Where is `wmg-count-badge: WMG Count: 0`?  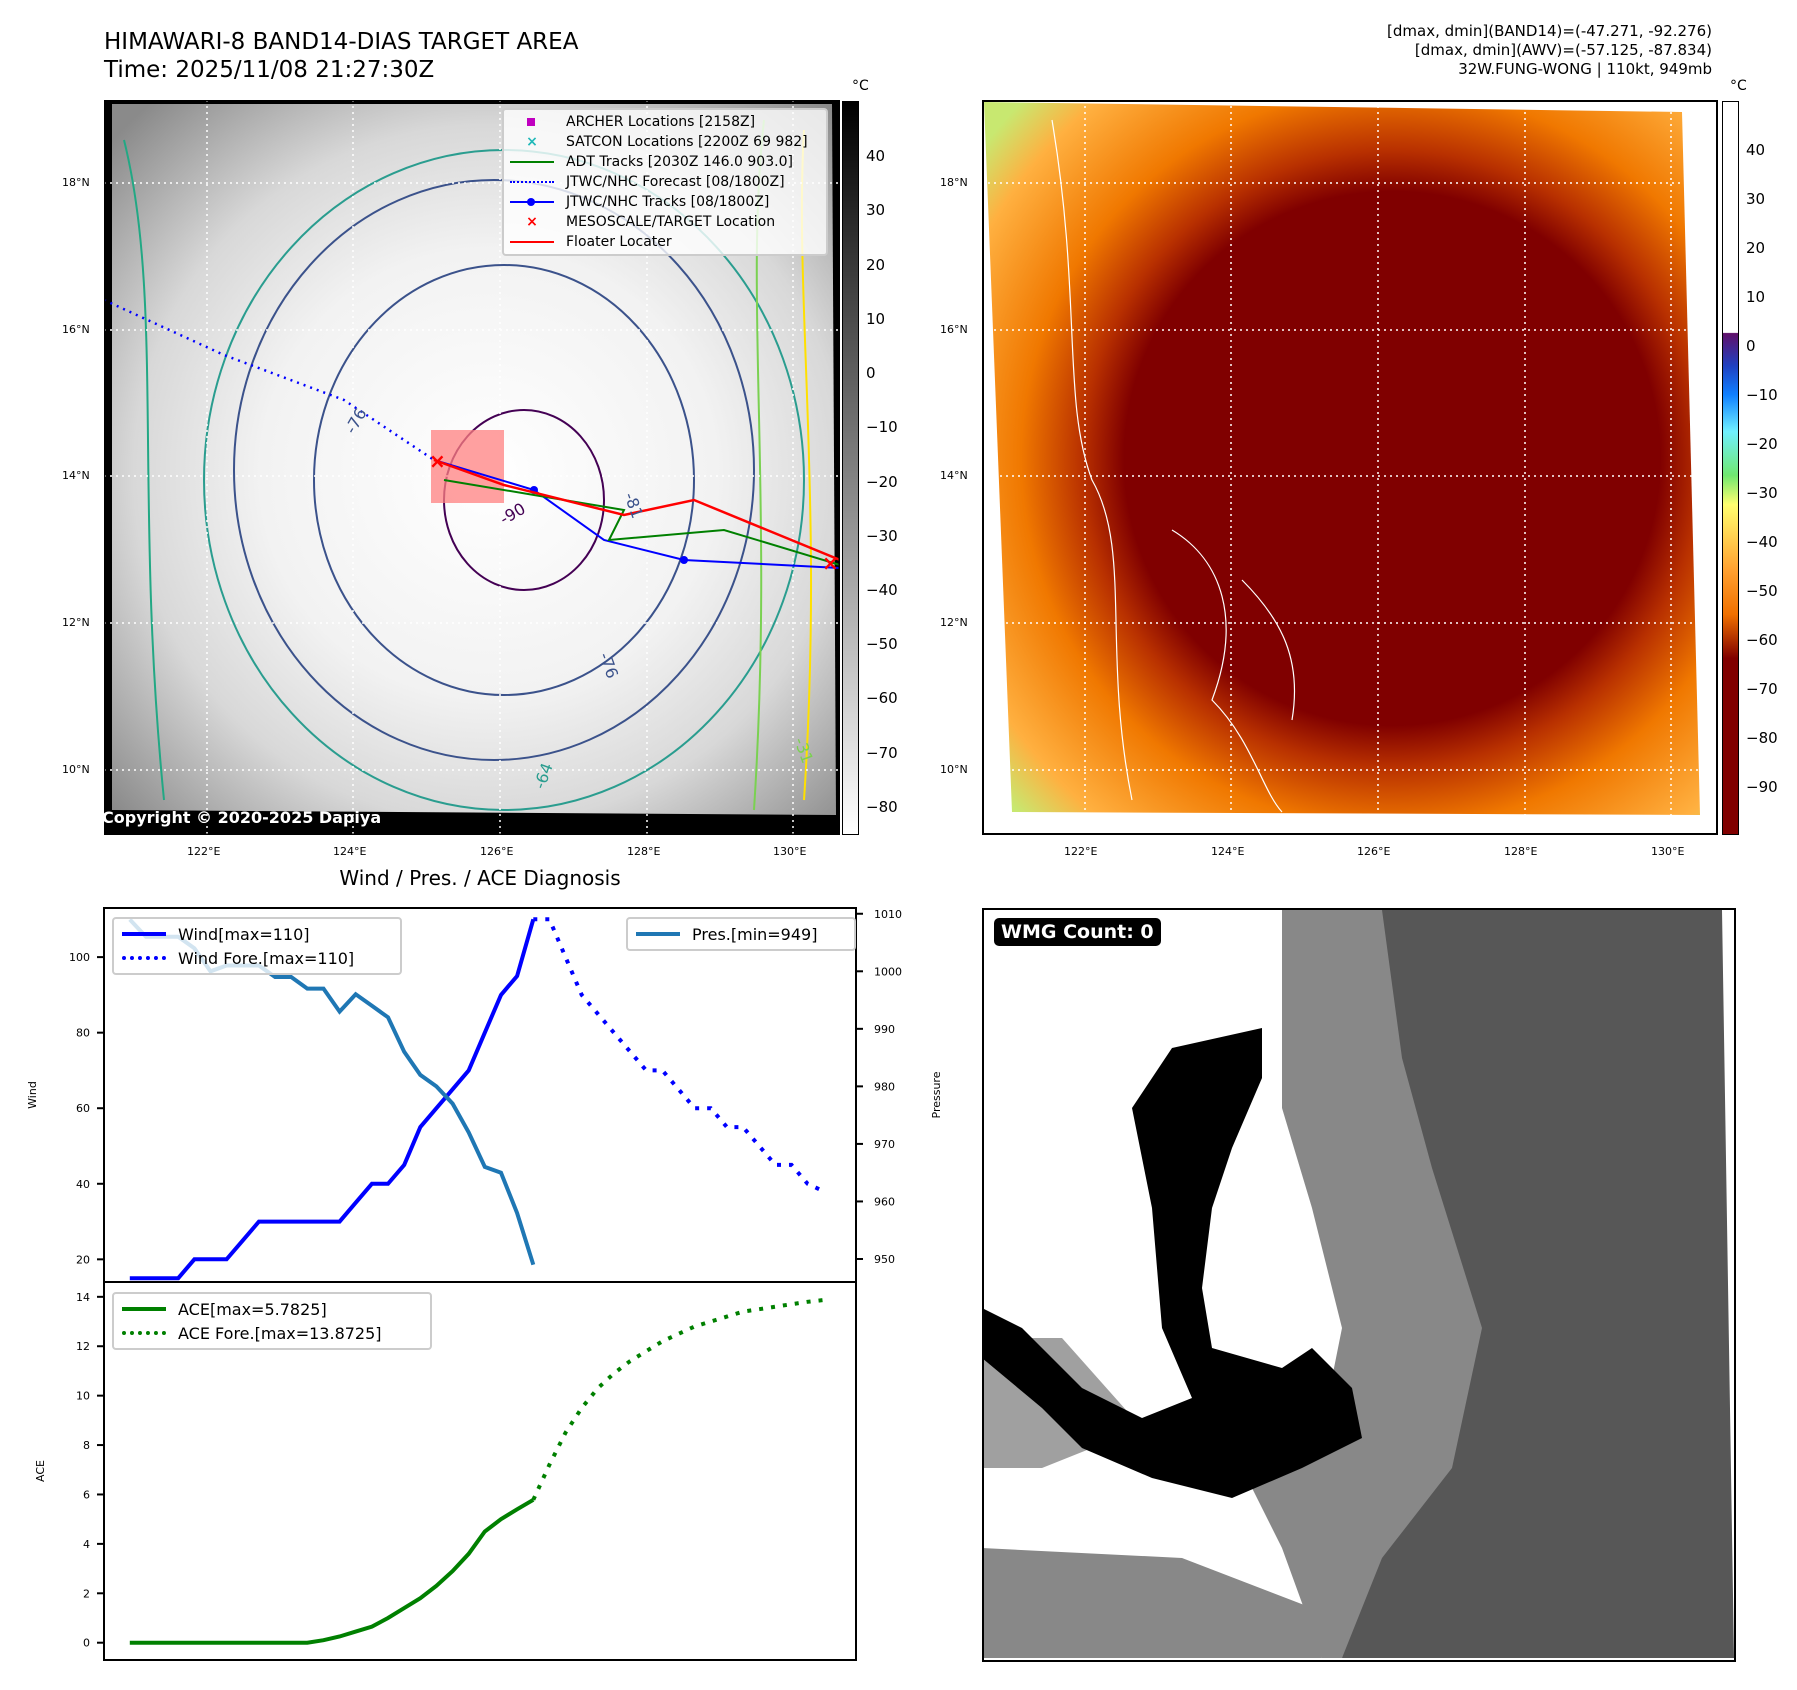 wmg-count-badge: WMG Count: 0 is located at coordinates (1077, 932).